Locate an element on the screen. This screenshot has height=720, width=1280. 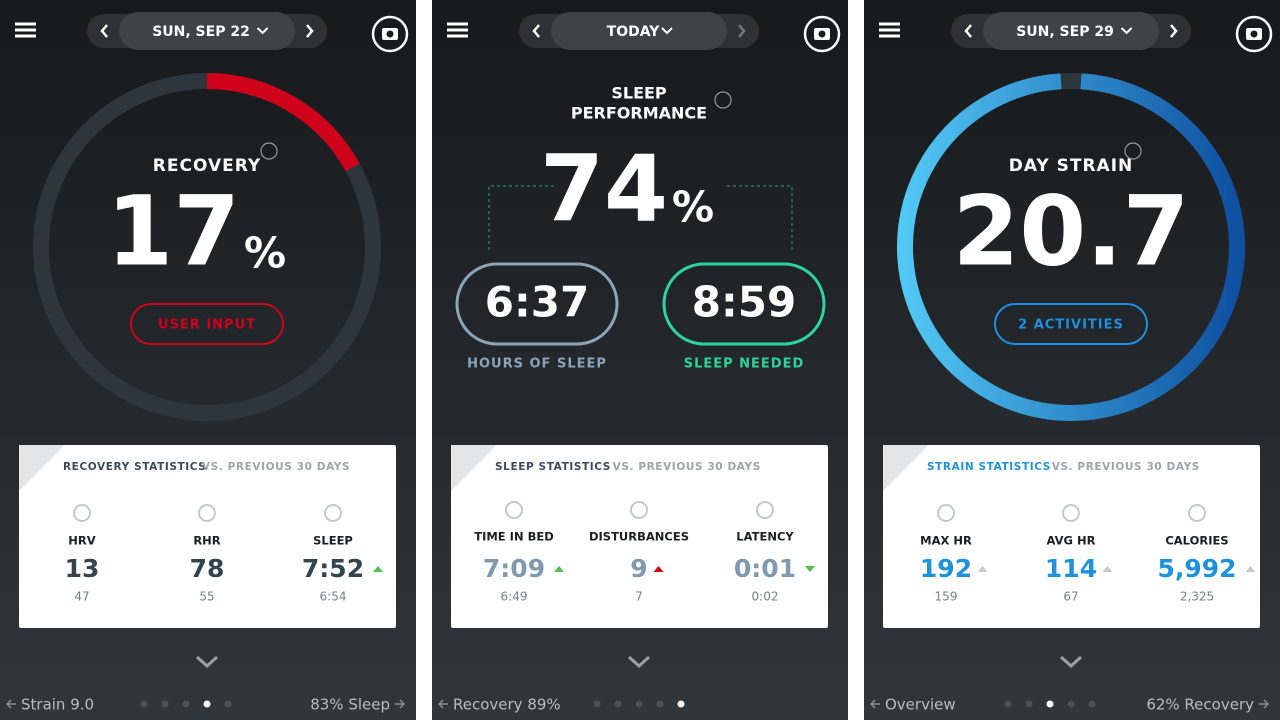
footer-left: Recovery 89% is located at coordinates (507, 705).